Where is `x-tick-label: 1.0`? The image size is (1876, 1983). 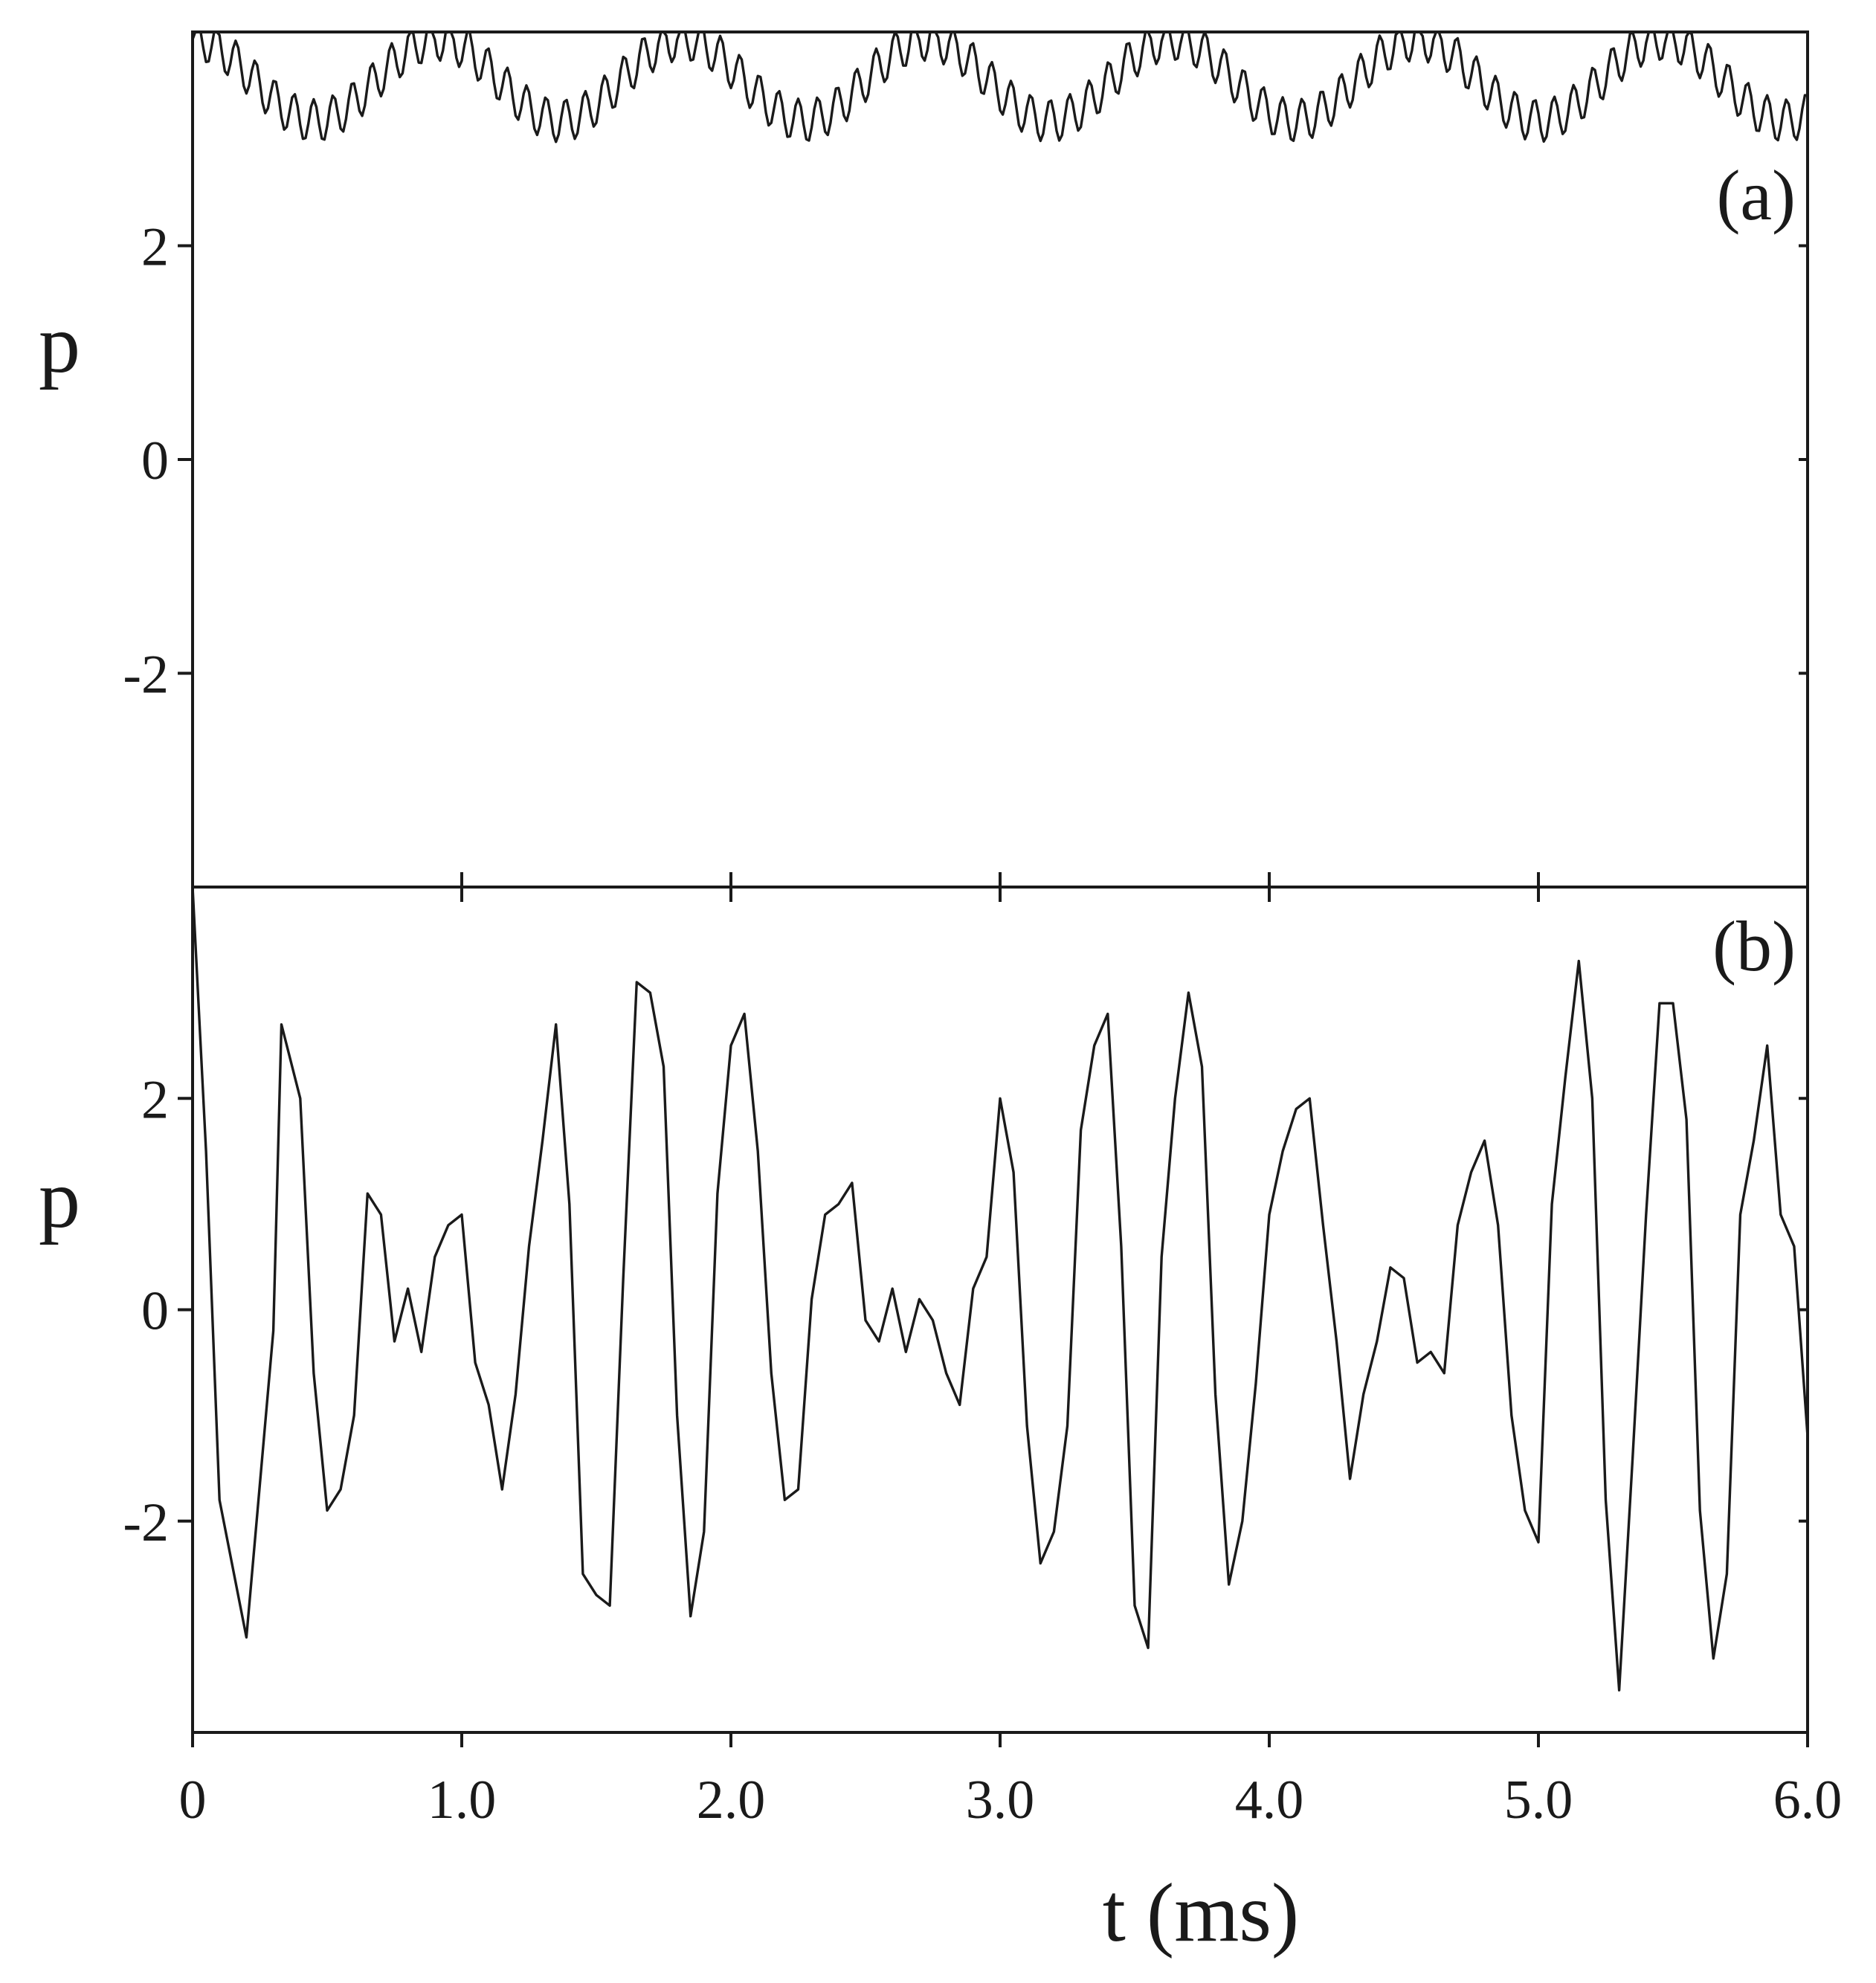
x-tick-label: 1.0 is located at coordinates (462, 1800).